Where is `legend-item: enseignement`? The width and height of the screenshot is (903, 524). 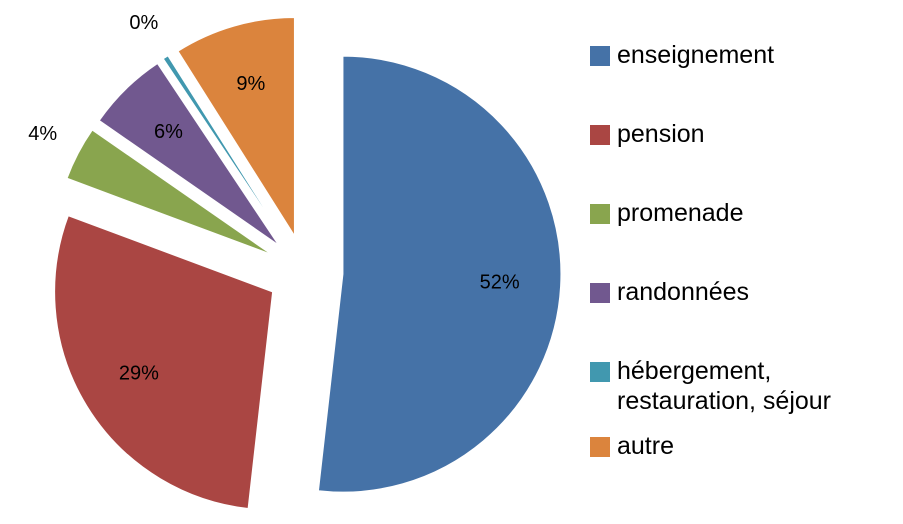
legend-item: enseignement is located at coordinates (743, 55).